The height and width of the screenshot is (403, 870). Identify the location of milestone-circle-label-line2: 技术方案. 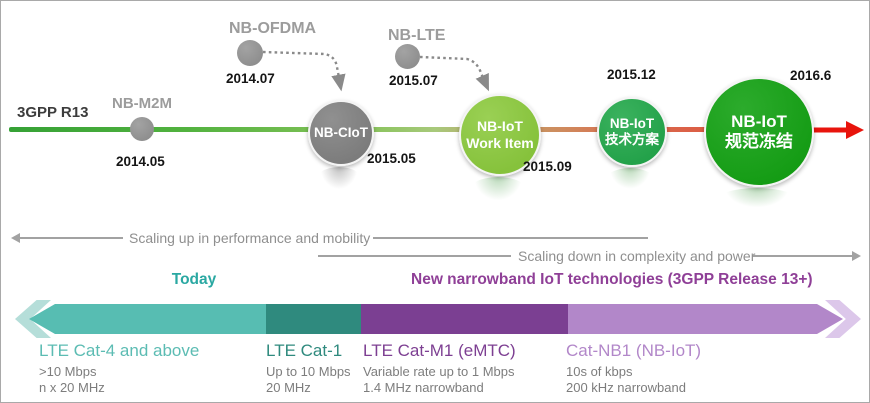
(632, 139).